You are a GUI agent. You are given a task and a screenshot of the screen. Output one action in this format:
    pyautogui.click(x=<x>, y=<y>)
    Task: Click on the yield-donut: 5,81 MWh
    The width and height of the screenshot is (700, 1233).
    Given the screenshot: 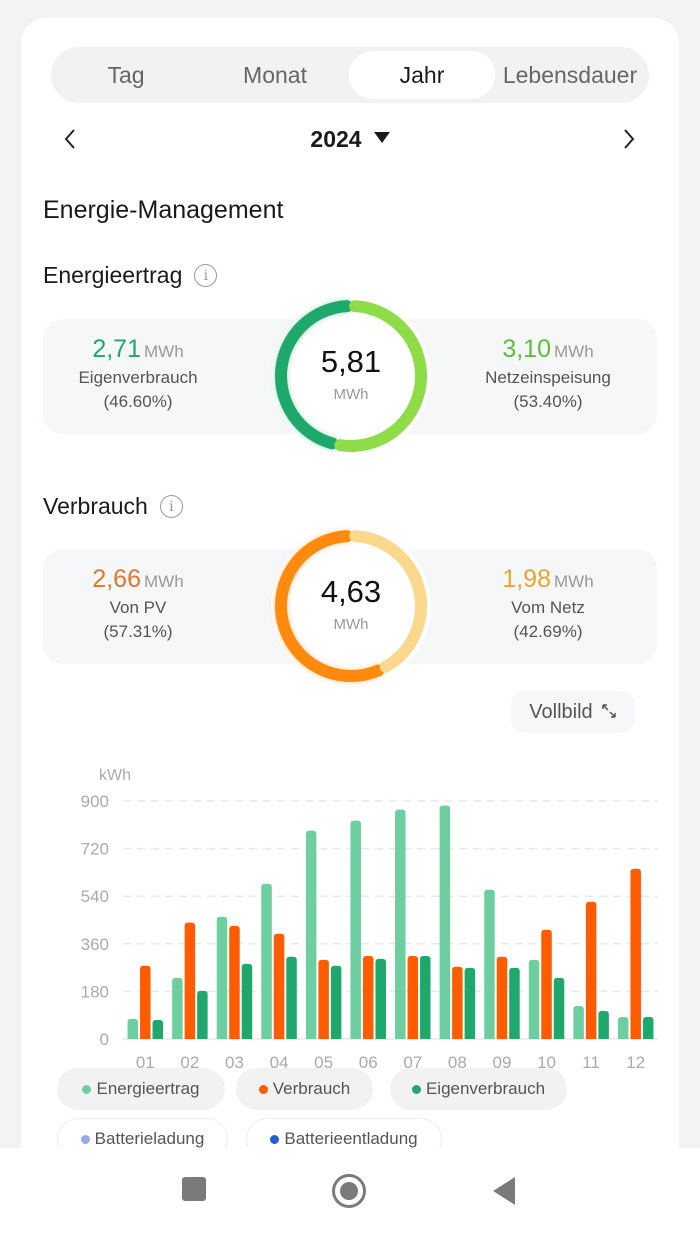 What is the action you would take?
    pyautogui.click(x=351, y=376)
    